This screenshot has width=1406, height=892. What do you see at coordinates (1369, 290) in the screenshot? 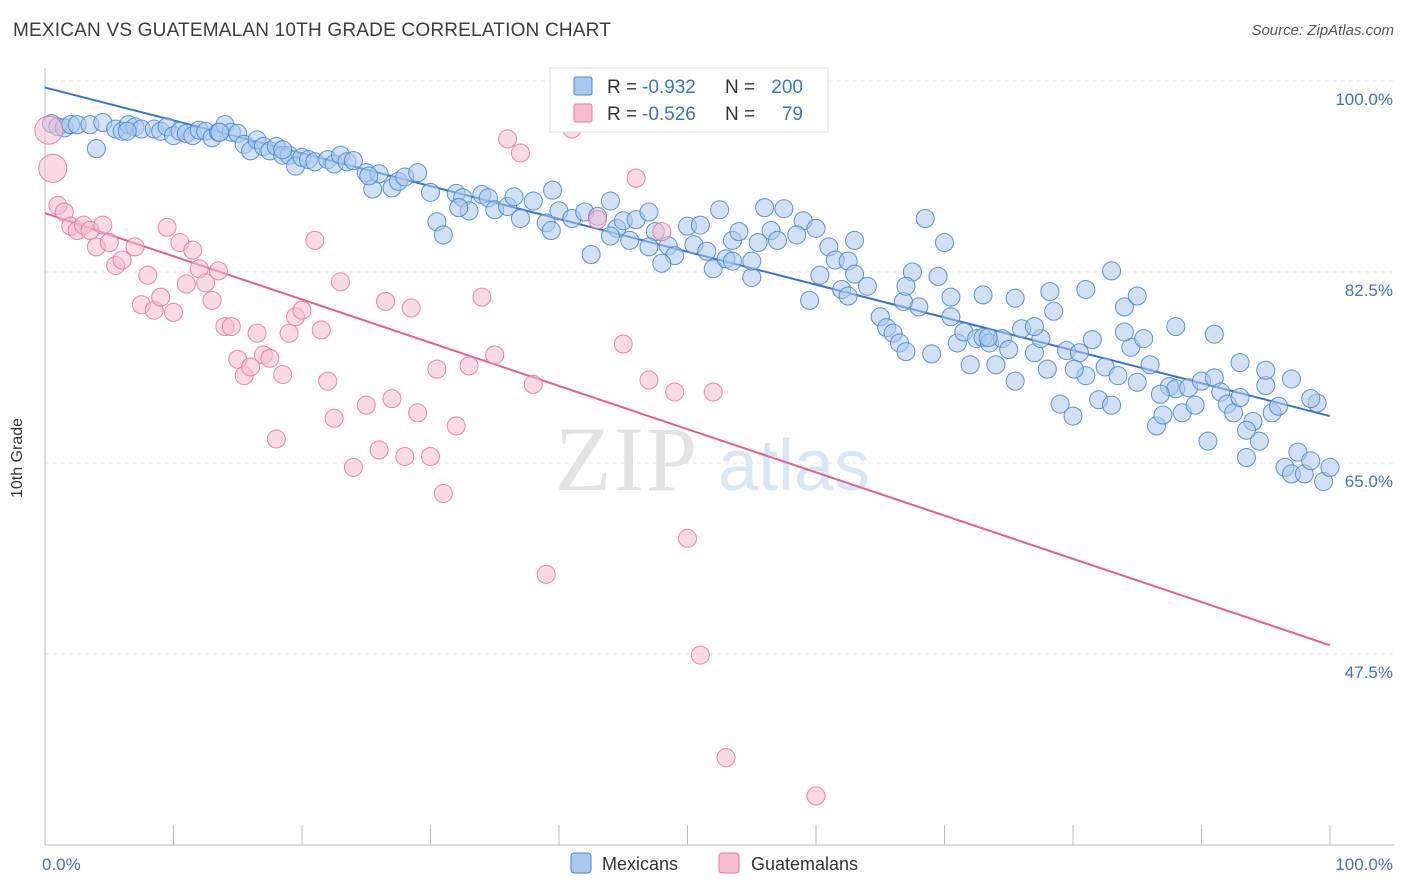
I see `y-tick-label: 82.5%` at bounding box center [1369, 290].